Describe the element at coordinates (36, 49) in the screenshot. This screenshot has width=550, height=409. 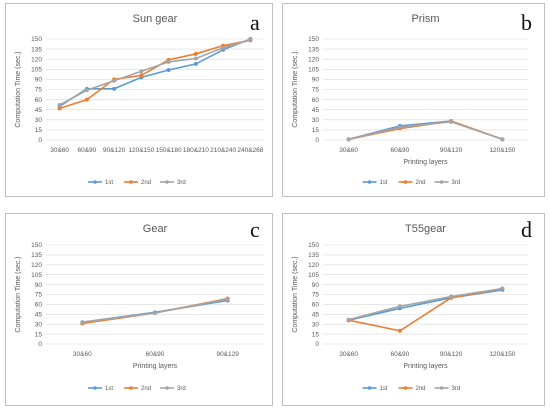
I see `y-tick-label-a-9: 135` at that location.